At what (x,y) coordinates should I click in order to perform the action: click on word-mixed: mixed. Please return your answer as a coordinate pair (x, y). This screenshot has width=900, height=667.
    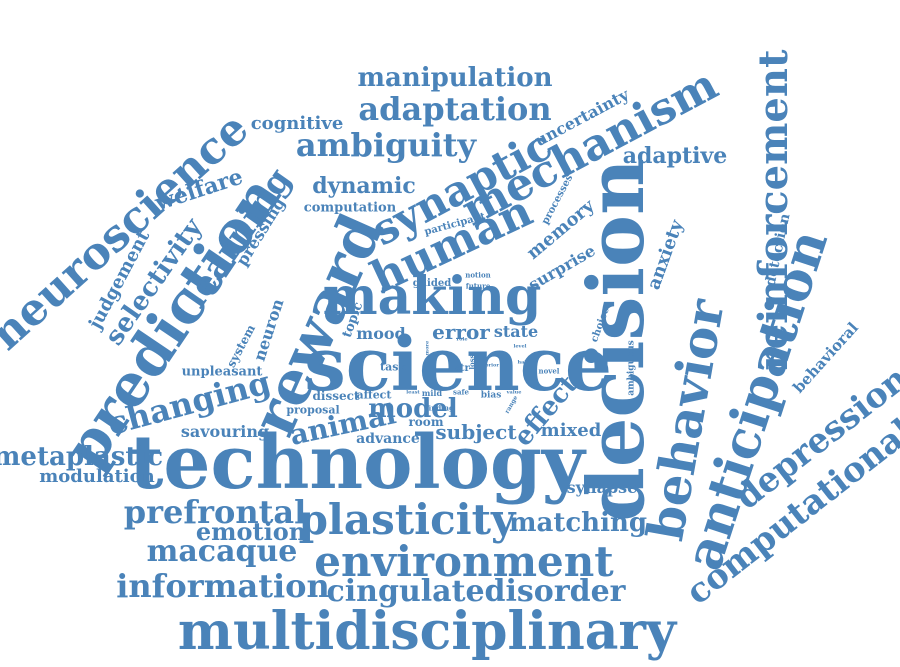
    Looking at the image, I should click on (571, 430).